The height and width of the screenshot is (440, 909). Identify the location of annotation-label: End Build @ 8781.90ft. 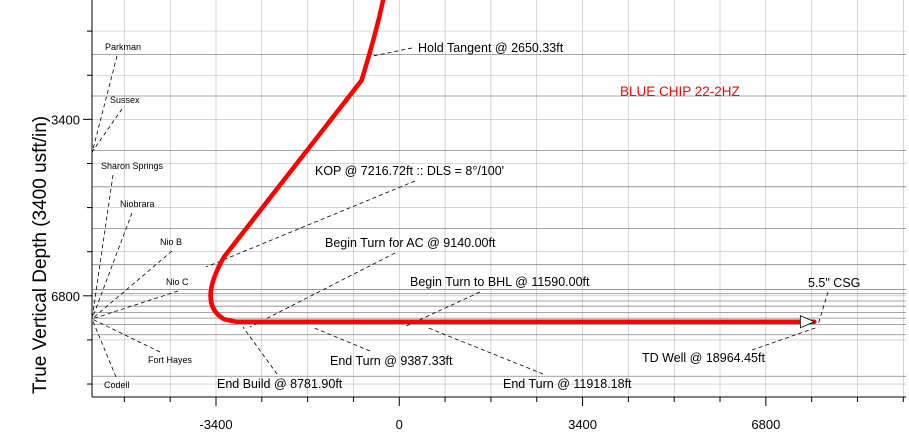
(280, 384).